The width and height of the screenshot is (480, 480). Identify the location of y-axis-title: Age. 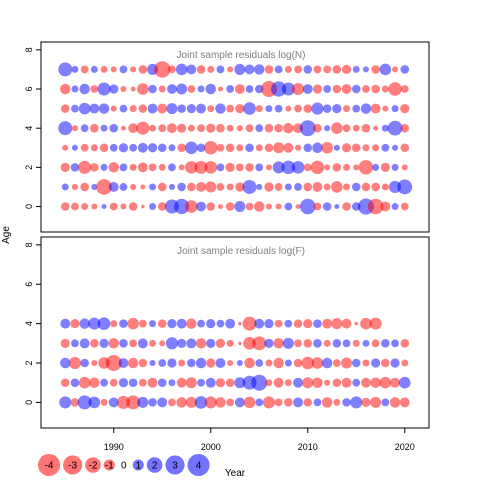
(6, 235).